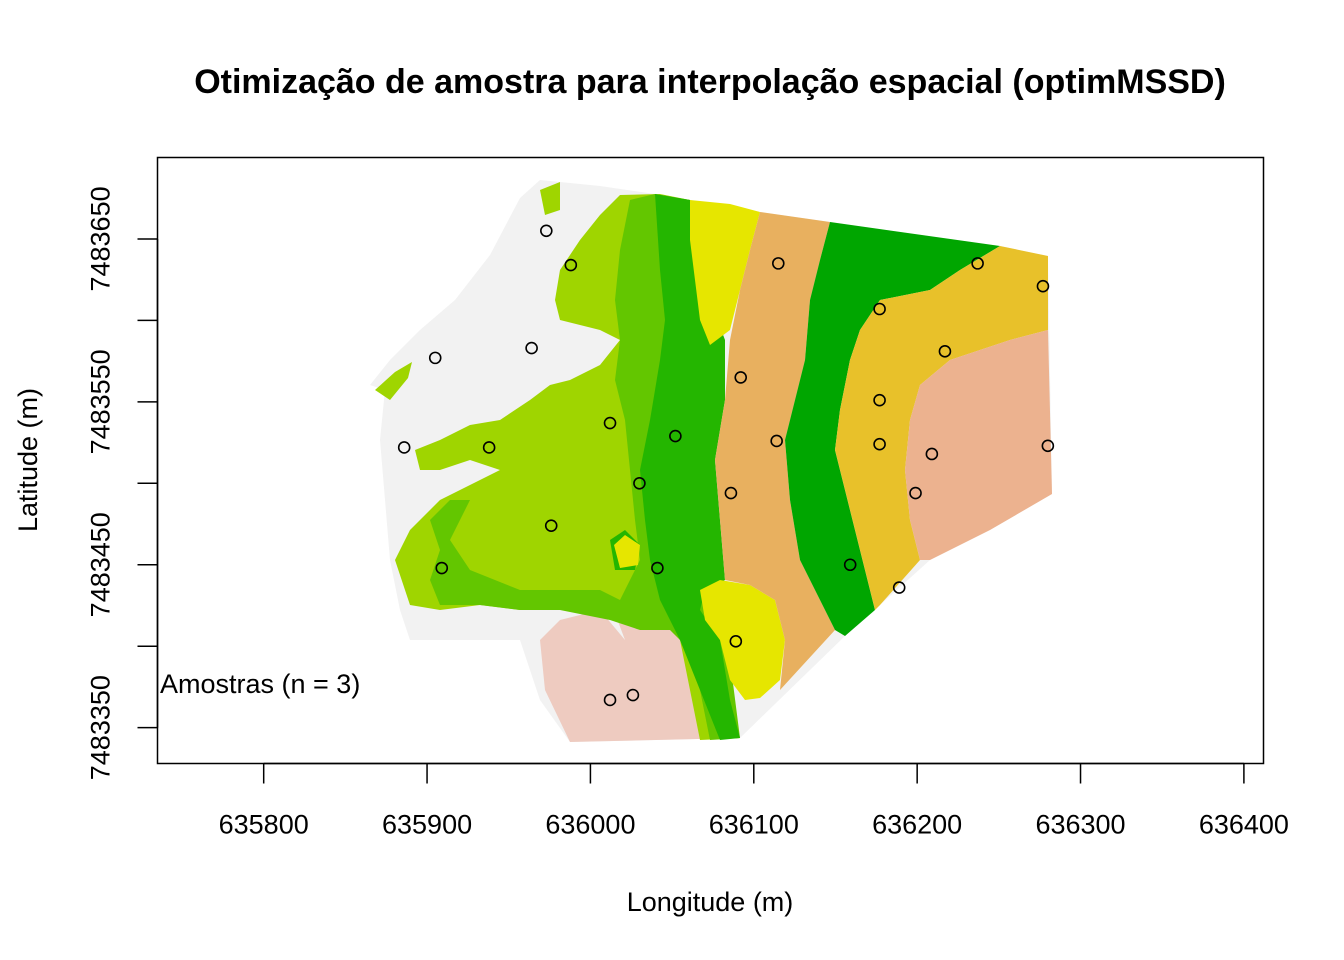  I want to click on x-tick-label: 635900, so click(427, 825).